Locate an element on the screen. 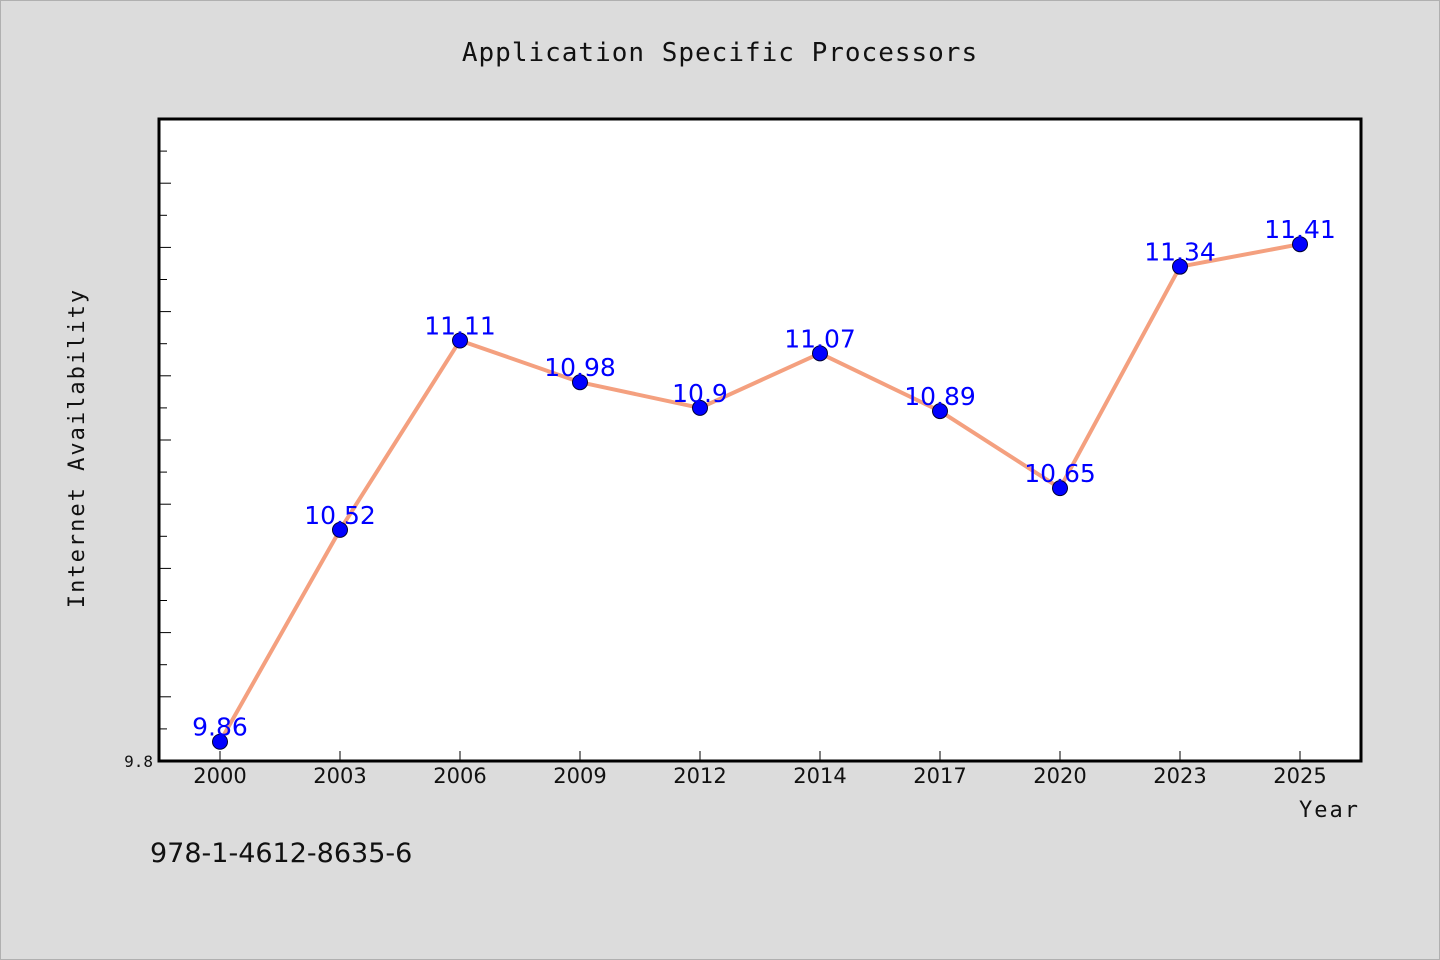 Image resolution: width=1440 pixels, height=960 pixels. y-tick-label: 9.8 is located at coordinates (138, 761).